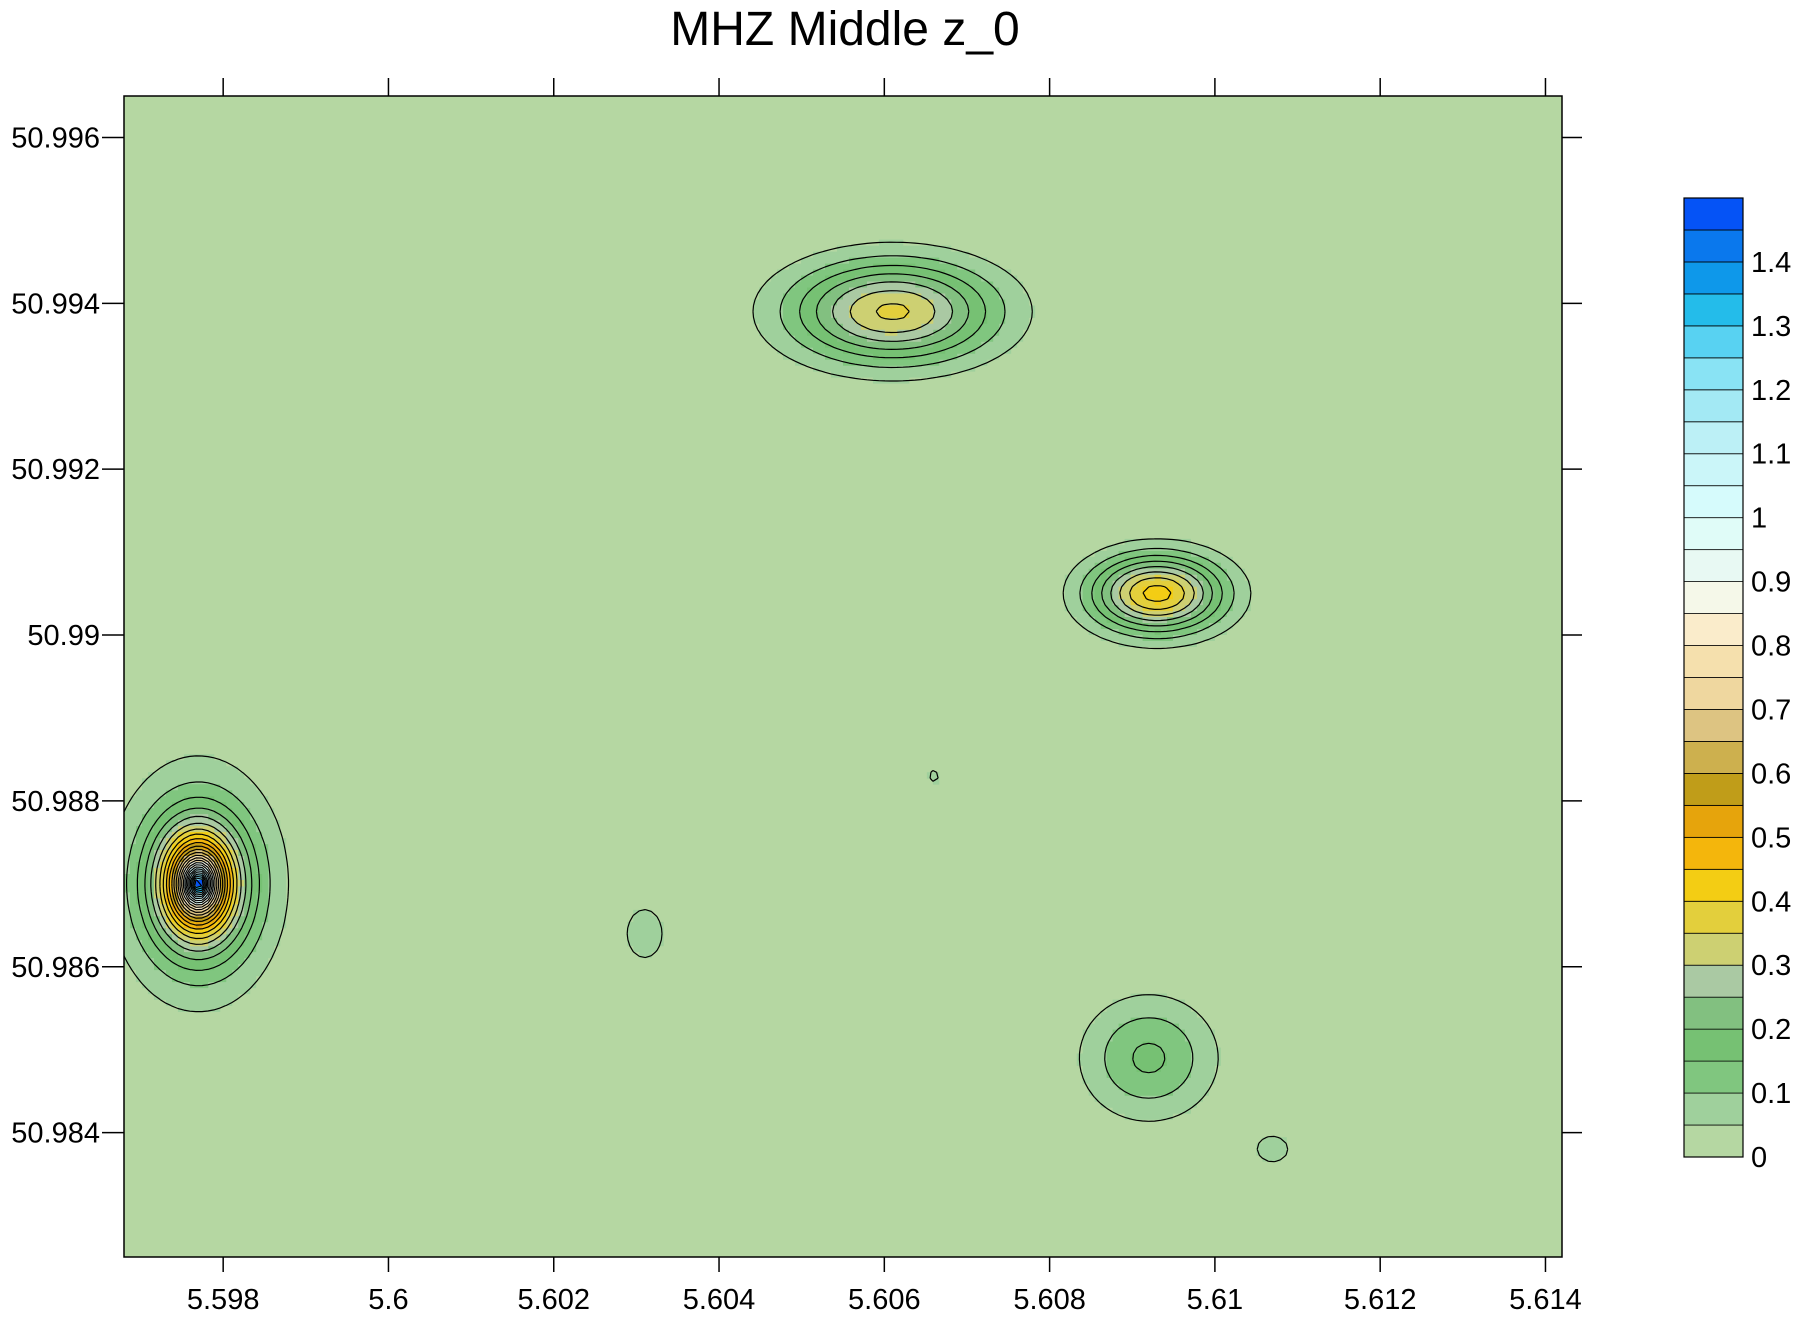 The width and height of the screenshot is (1798, 1318). I want to click on colorbar-label: 1, so click(1759, 519).